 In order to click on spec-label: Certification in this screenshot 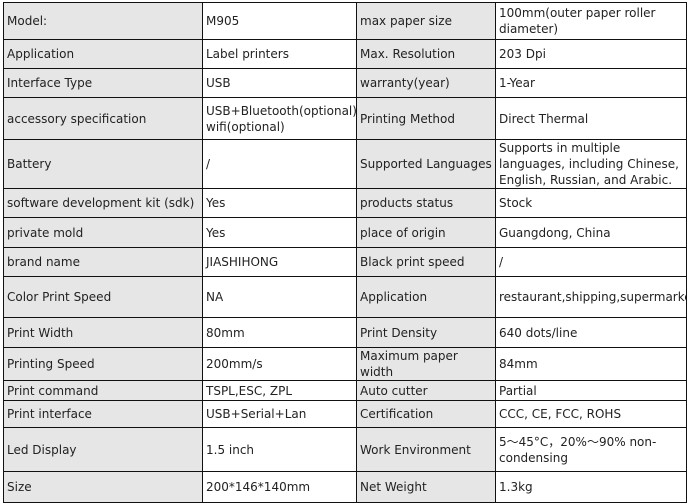, I will do `click(426, 414)`.